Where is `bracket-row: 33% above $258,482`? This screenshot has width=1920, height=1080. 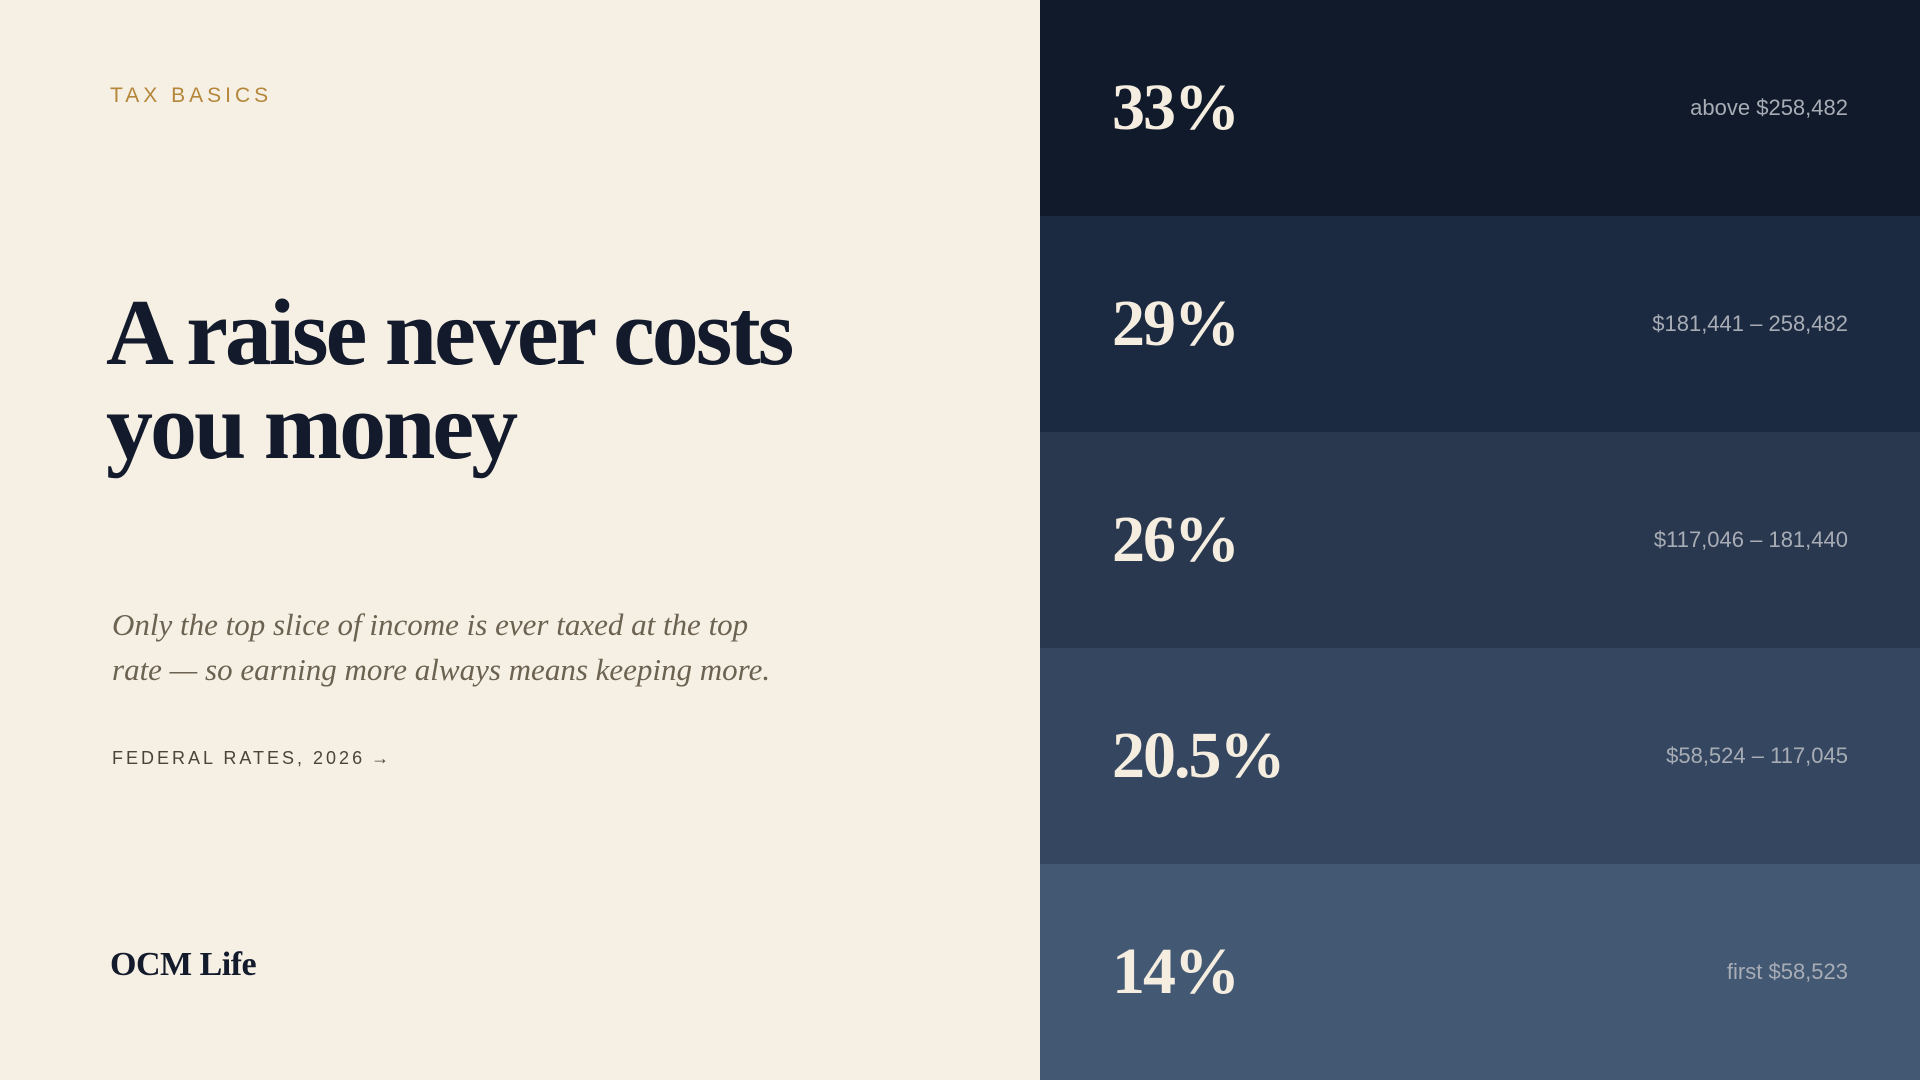
bracket-row: 33% above $258,482 is located at coordinates (1480, 108).